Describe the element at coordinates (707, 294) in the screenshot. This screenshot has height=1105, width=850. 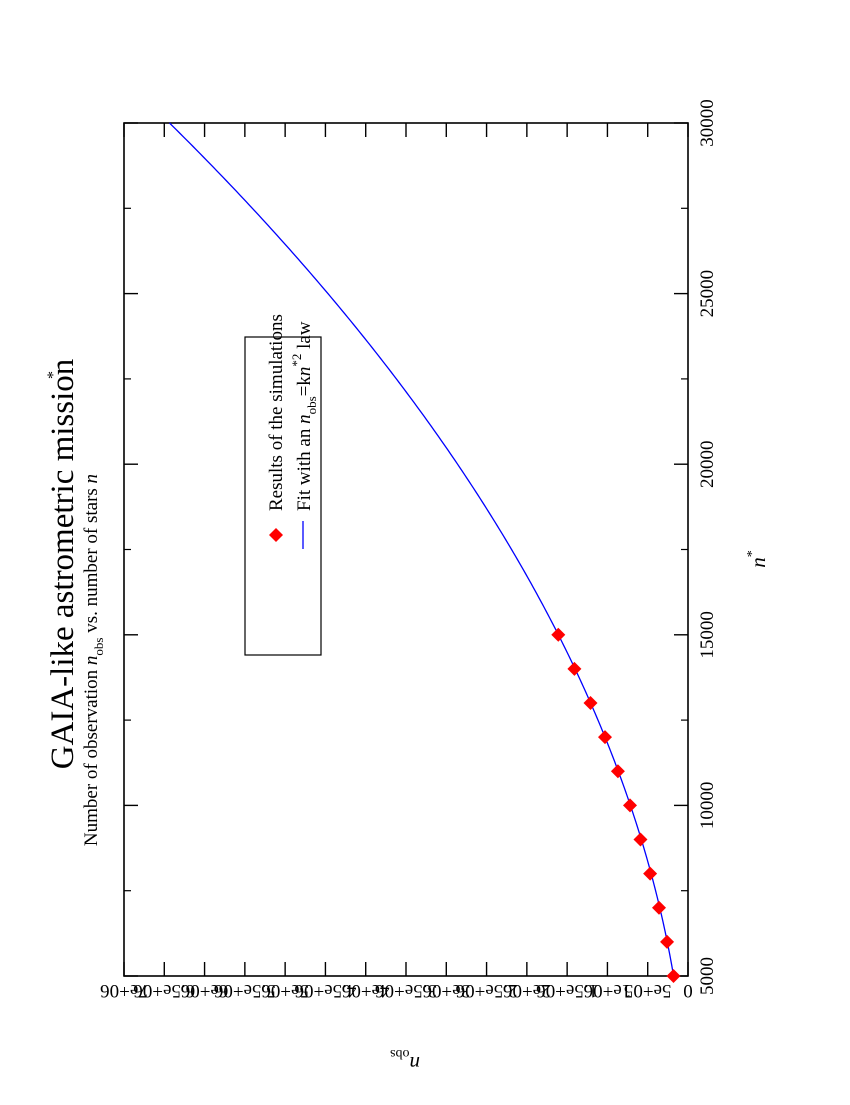
I see `x-tick-label: 25000` at that location.